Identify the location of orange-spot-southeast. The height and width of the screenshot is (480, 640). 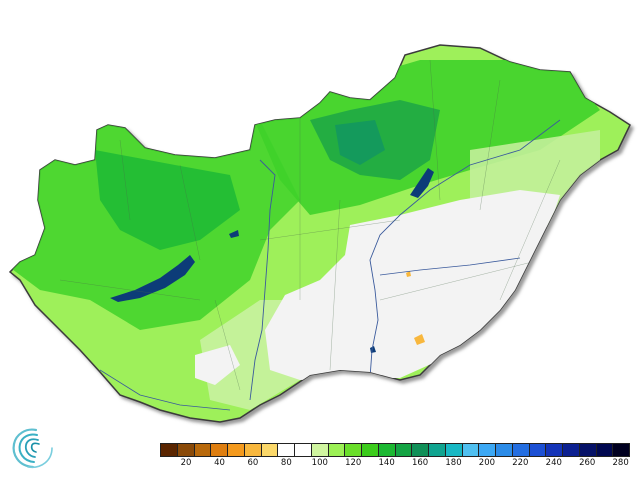
(419, 339).